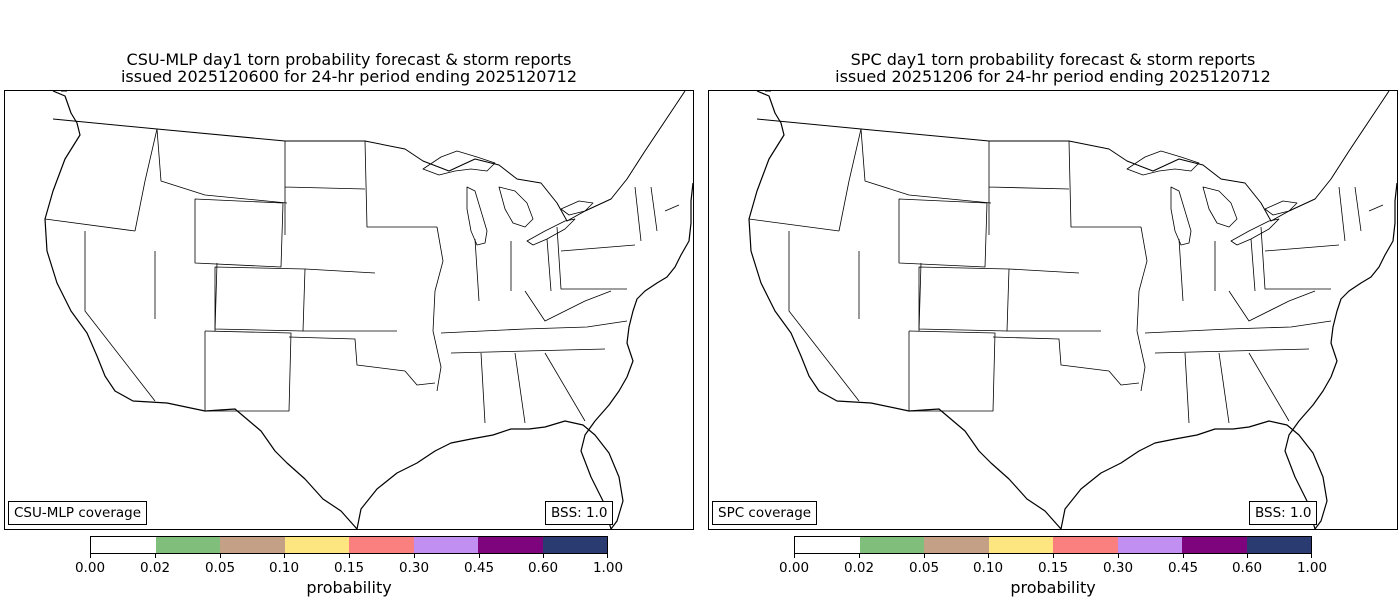  Describe the element at coordinates (1073, 156) in the screenshot. I see `canada-border-boundary` at that location.